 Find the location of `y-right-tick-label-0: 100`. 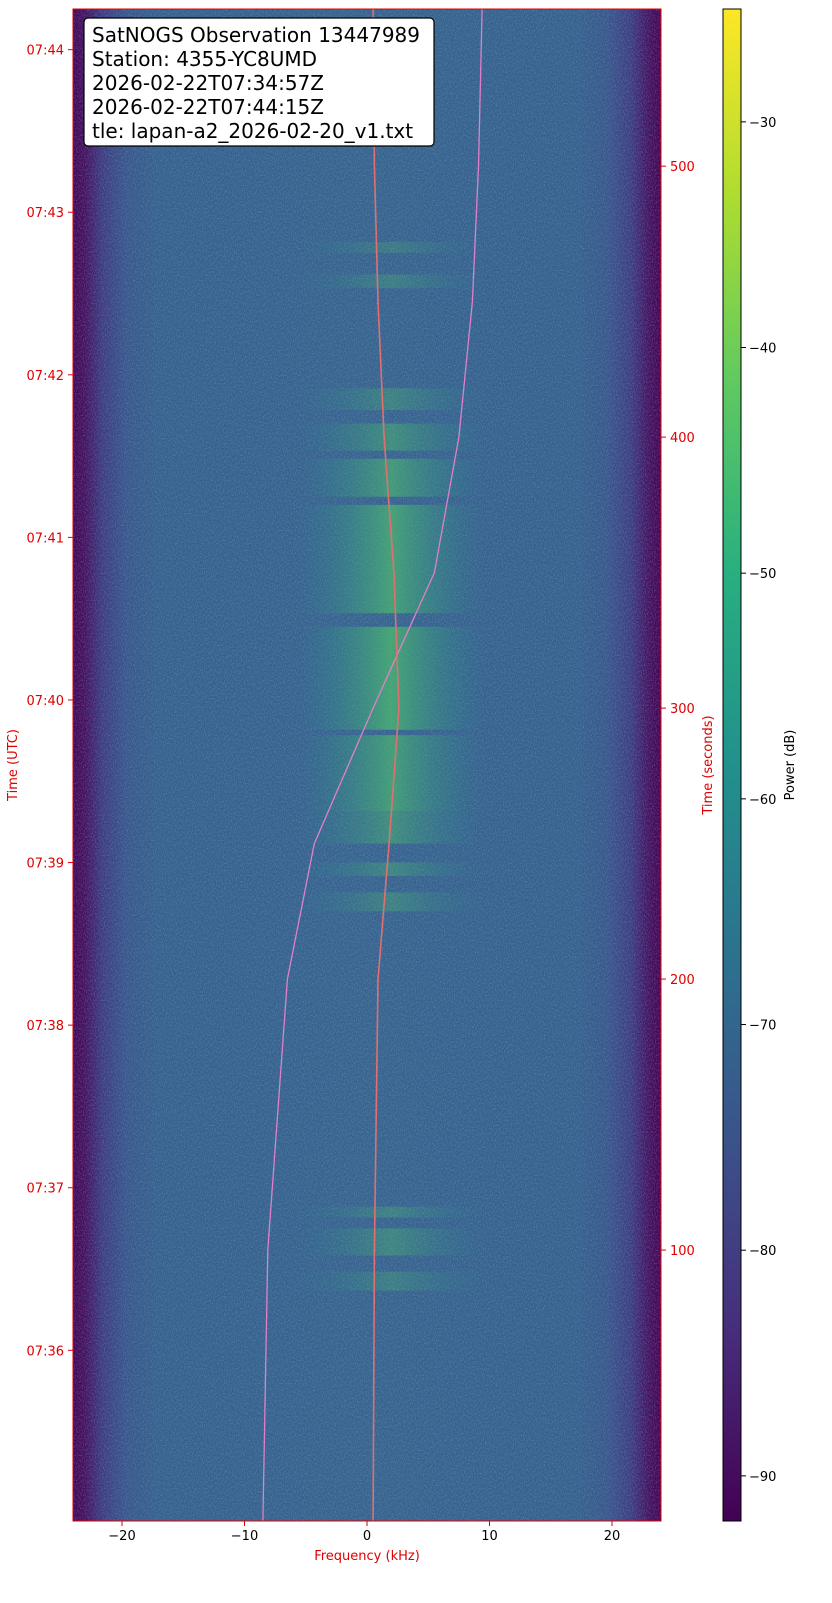

y-right-tick-label-0: 100 is located at coordinates (682, 1251).